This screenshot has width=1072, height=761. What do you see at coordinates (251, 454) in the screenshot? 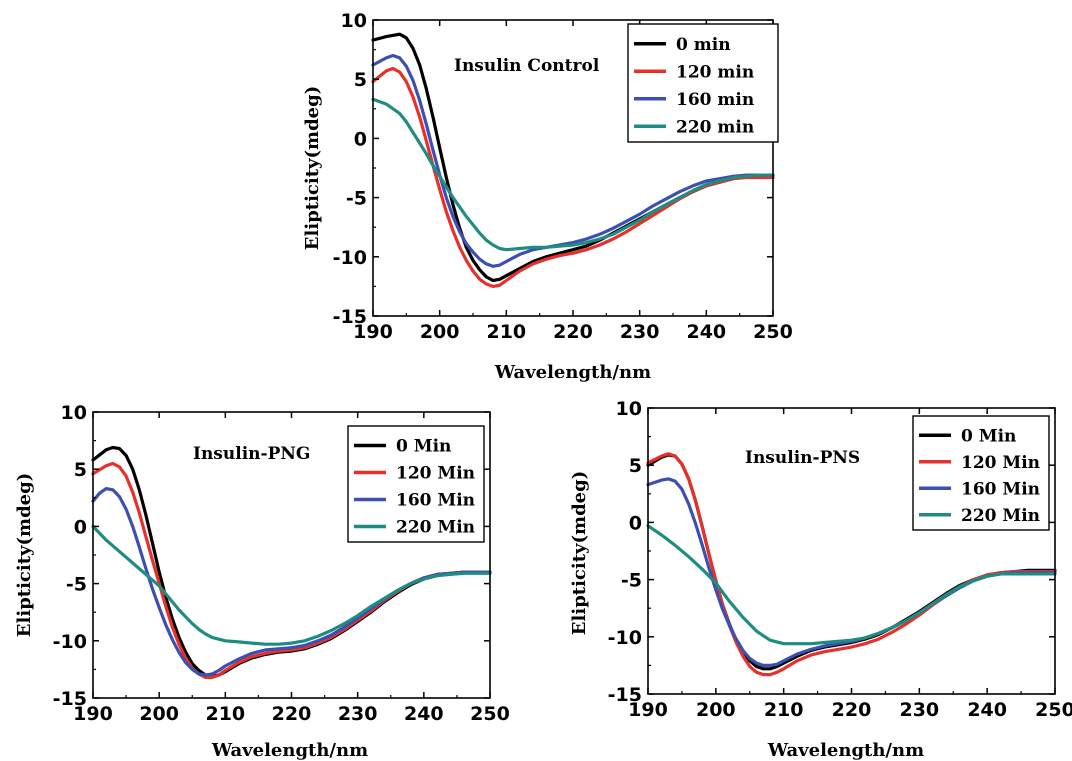
I see `chart-title: Insulin-PNG` at bounding box center [251, 454].